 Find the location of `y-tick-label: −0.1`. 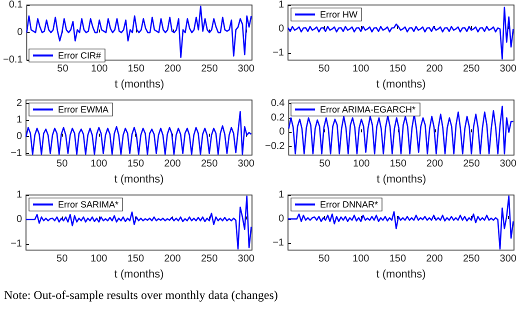

y-tick-label: −0.1 is located at coordinates (13, 60).